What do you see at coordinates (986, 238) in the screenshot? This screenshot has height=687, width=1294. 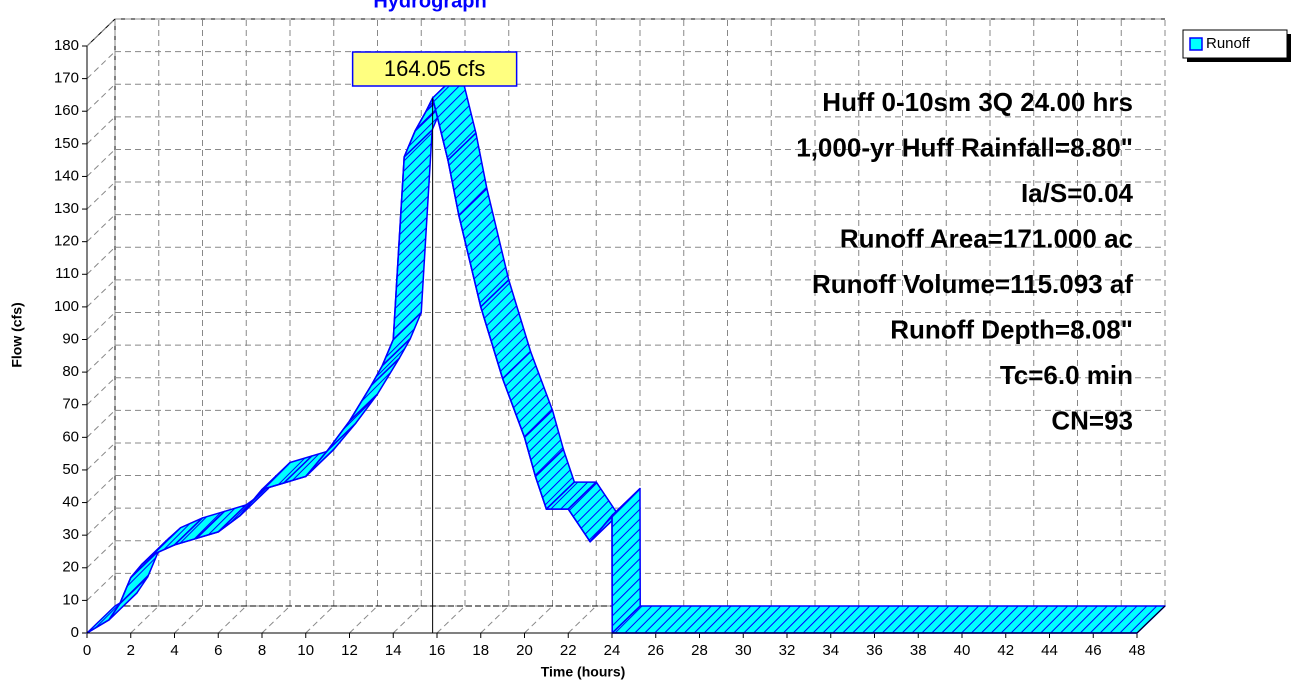 I see `annotation: Runoff Area=171.000 ac` at bounding box center [986, 238].